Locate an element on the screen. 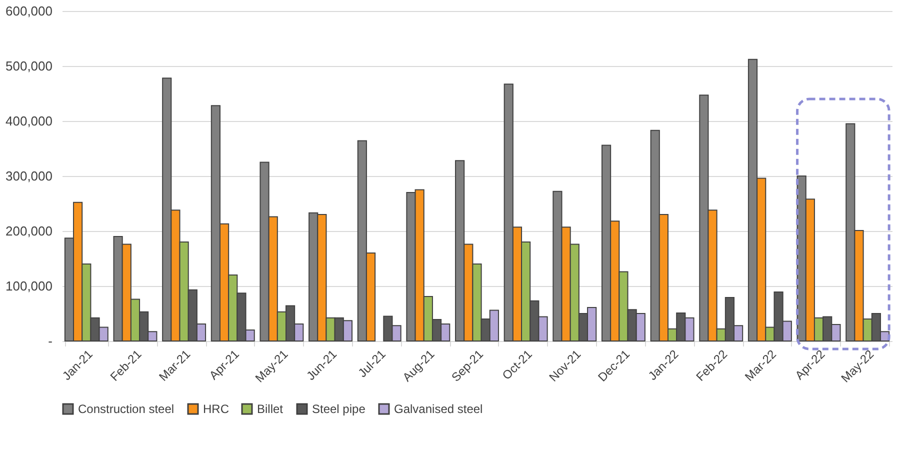 The width and height of the screenshot is (919, 455). legend-label: HRC is located at coordinates (216, 409).